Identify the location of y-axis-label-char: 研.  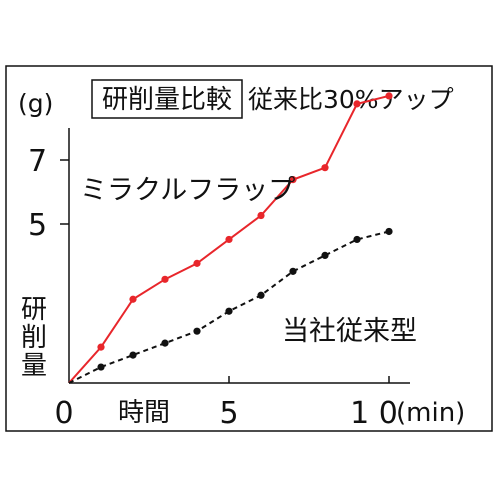
(34, 310).